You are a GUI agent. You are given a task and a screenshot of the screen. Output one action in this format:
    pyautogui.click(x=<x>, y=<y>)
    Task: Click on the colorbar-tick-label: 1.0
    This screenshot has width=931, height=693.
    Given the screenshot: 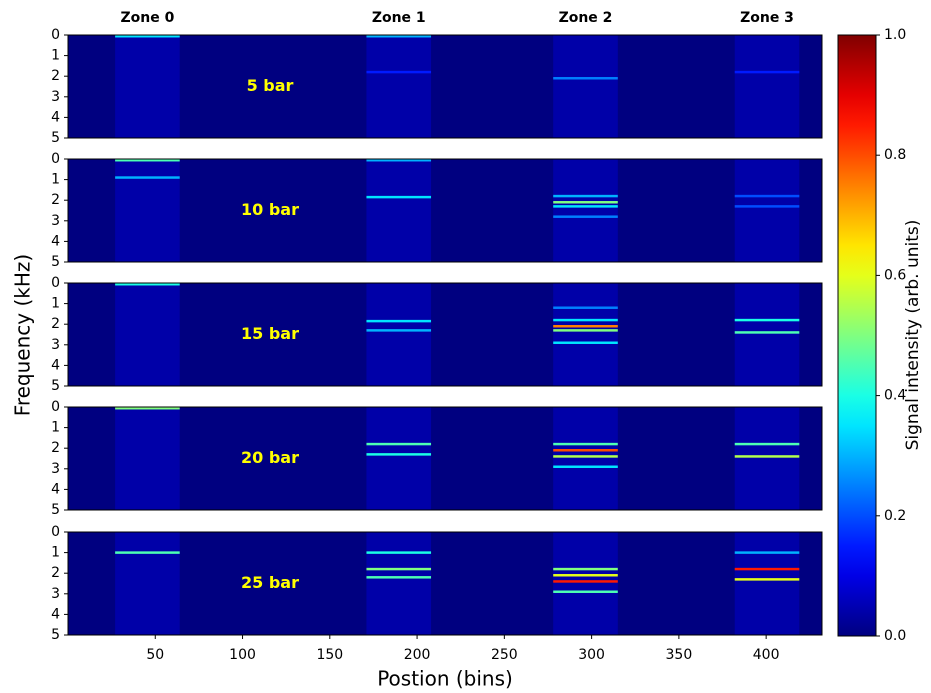 What is the action you would take?
    pyautogui.click(x=895, y=35)
    